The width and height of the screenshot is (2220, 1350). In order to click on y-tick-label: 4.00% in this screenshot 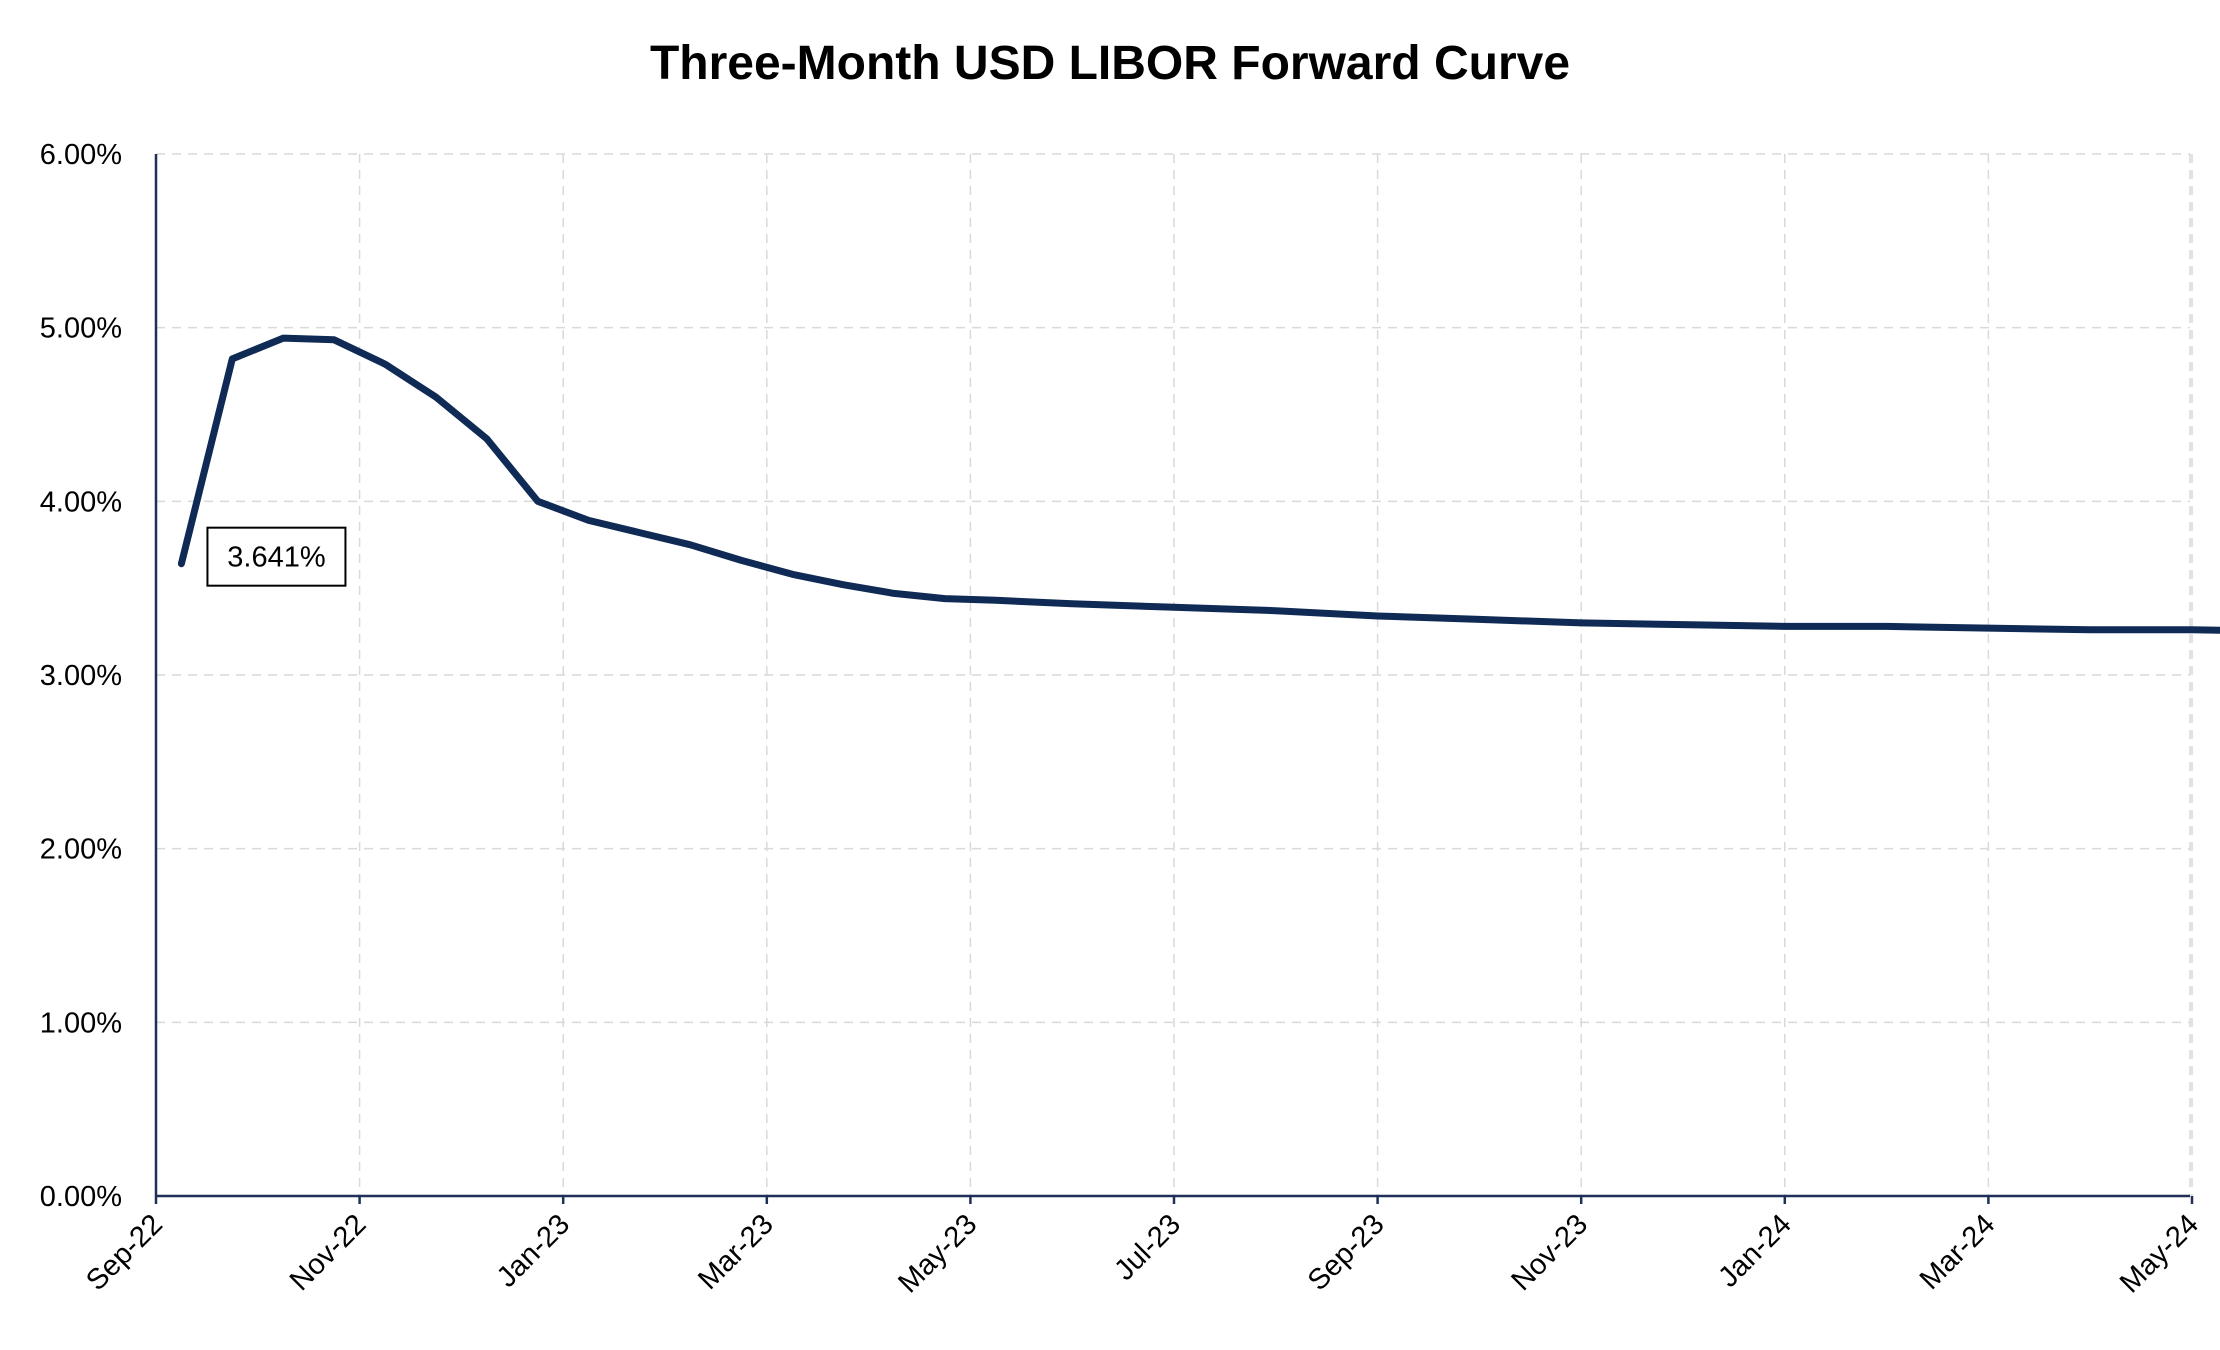, I will do `click(81, 502)`.